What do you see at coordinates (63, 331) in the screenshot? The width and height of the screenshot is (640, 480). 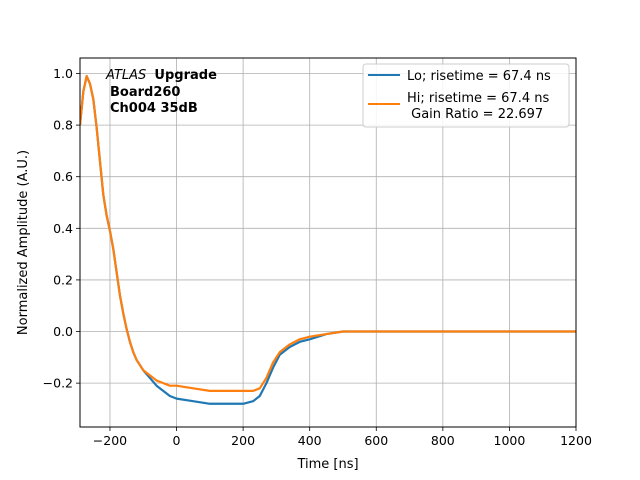 I see `y-tick-label: 0.0` at bounding box center [63, 331].